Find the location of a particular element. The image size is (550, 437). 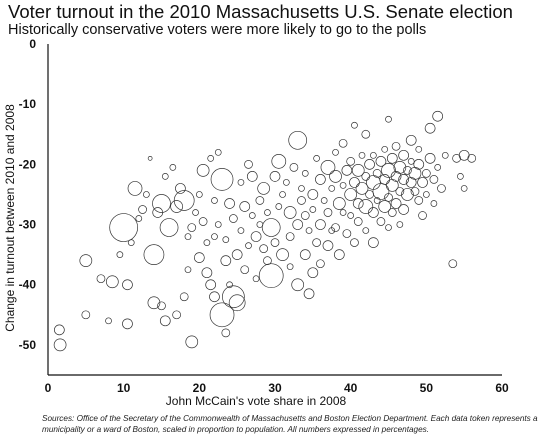

y-tick-label: -20 is located at coordinates (28, 164).